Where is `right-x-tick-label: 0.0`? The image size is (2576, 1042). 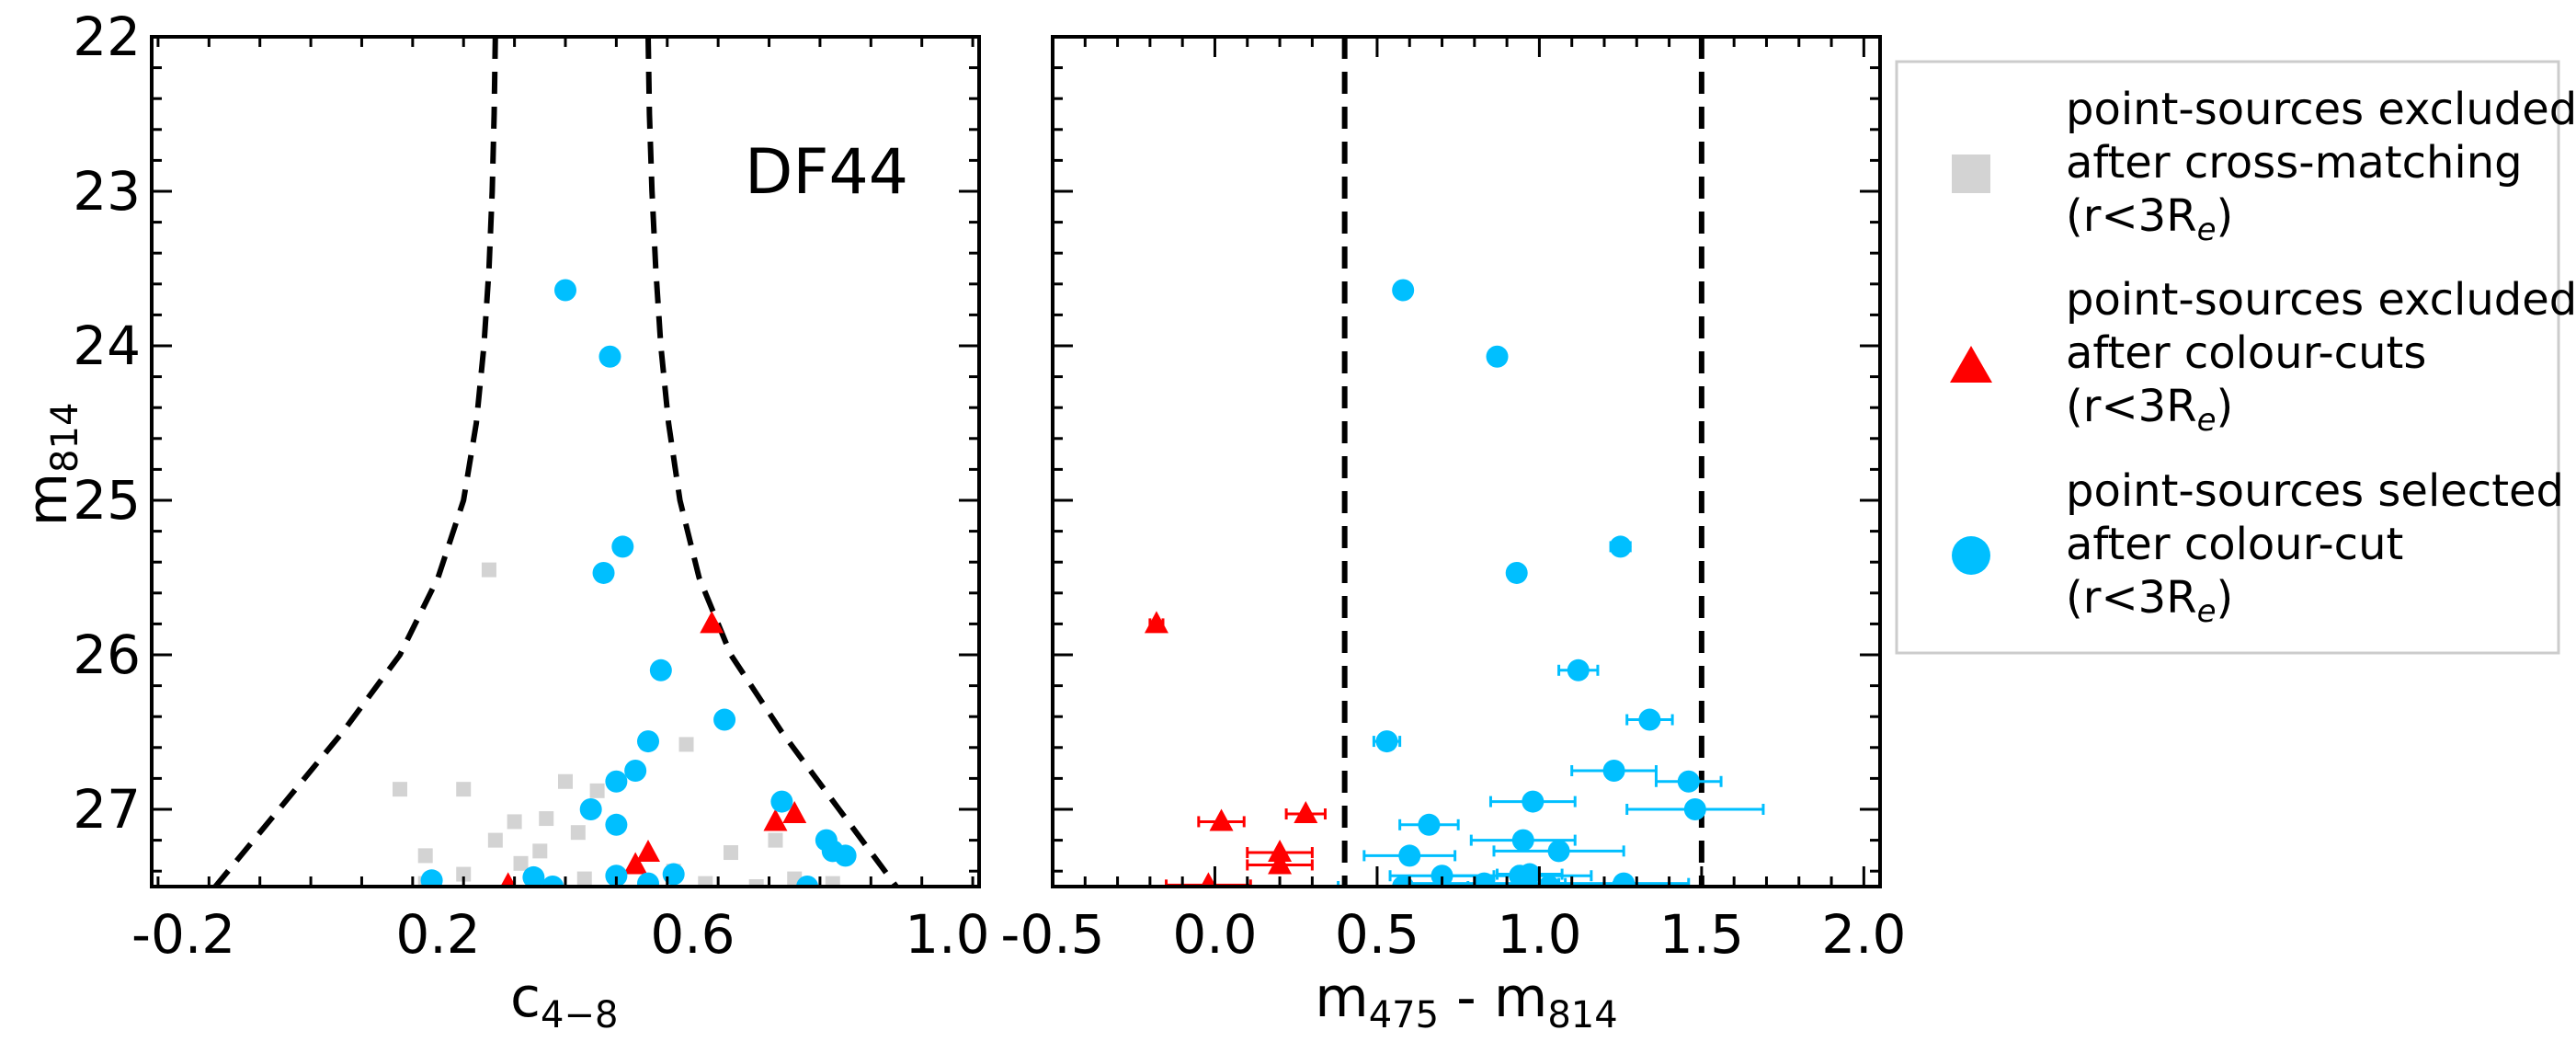 right-x-tick-label: 0.0 is located at coordinates (1214, 934).